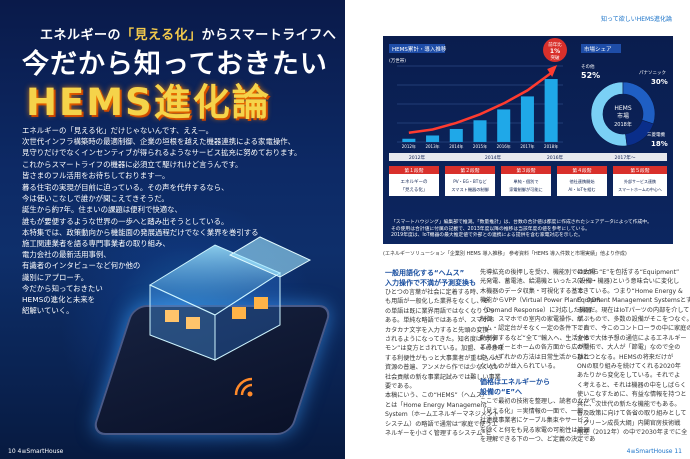 This screenshot has height=459, width=690. What do you see at coordinates (456, 146) in the screenshot?
I see `x-tick-label: 2014年` at bounding box center [456, 146].